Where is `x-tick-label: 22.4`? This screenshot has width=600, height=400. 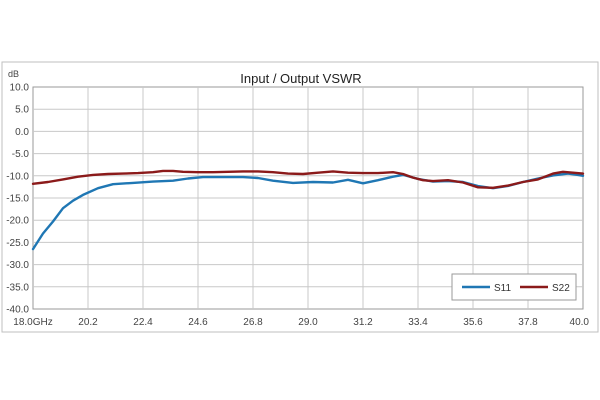
x-tick-label: 22.4 is located at coordinates (143, 322).